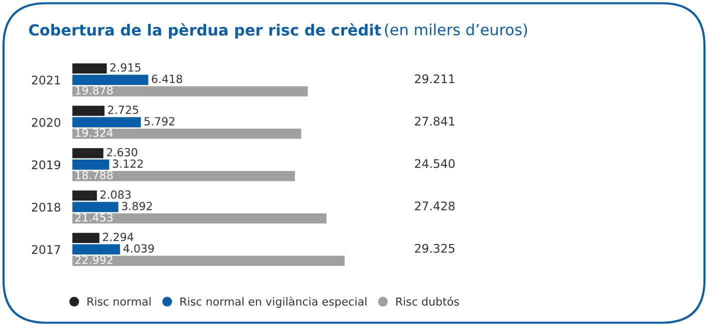 The height and width of the screenshot is (326, 708). What do you see at coordinates (456, 31) in the screenshot?
I see `text: (en milers d’euros)` at bounding box center [456, 31].